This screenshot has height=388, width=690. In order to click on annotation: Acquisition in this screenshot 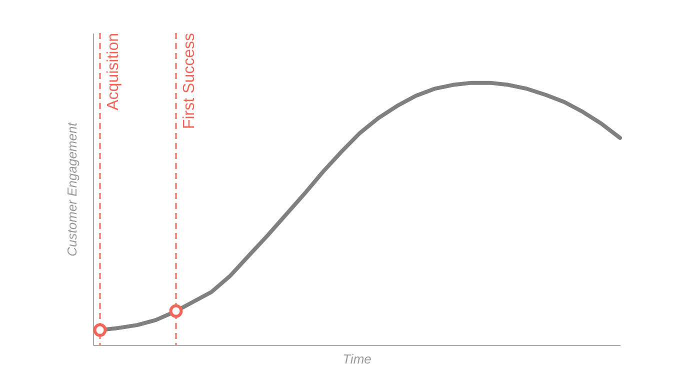, I will do `click(113, 71)`.